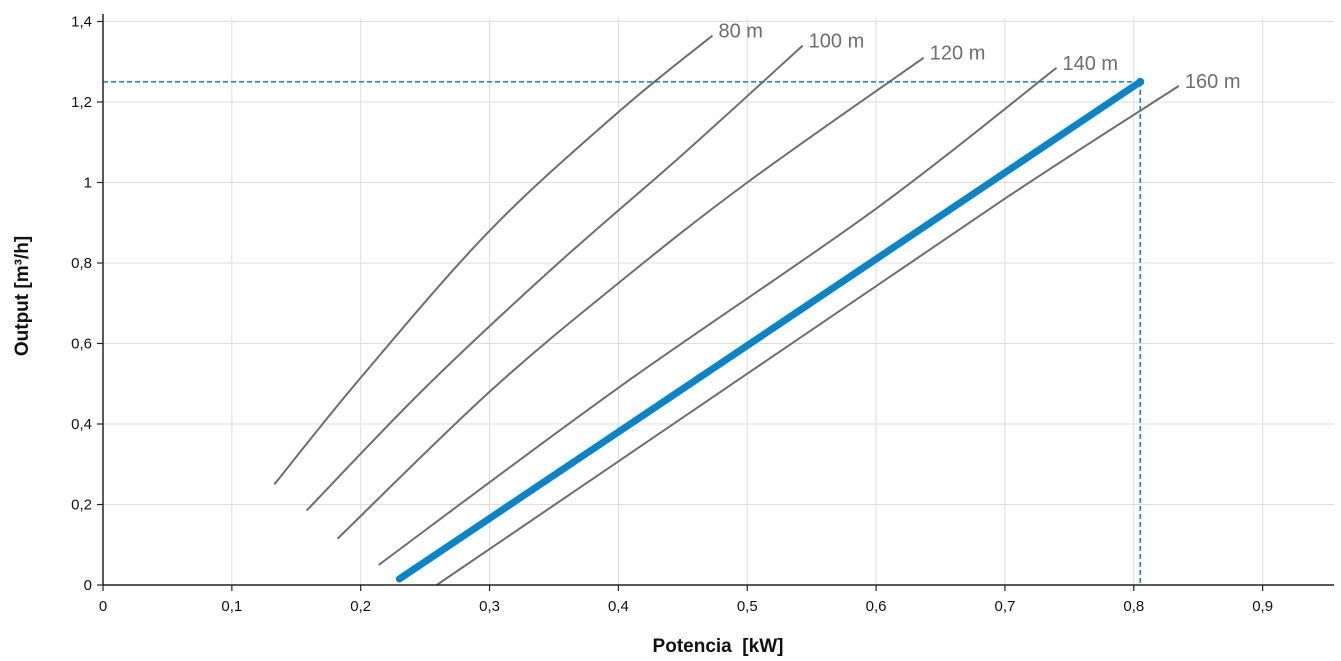  I want to click on x-tick-label: 0,2, so click(360, 606).